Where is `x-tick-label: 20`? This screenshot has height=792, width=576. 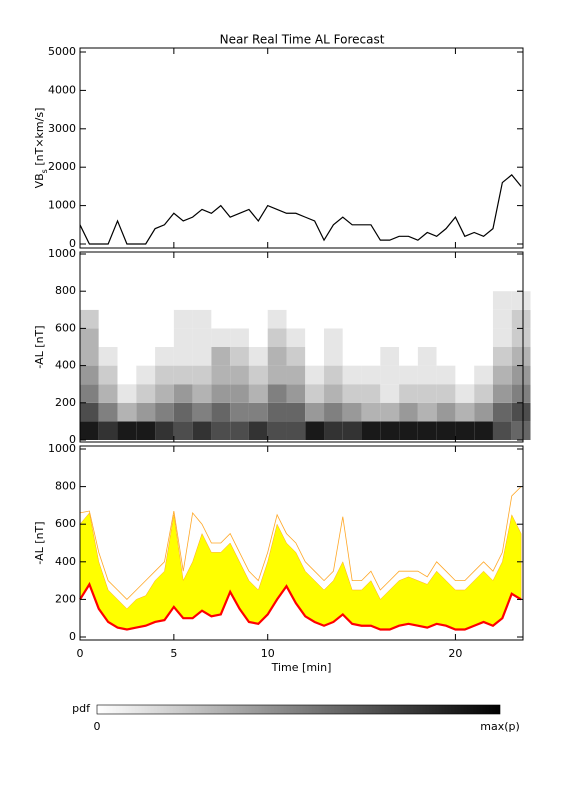 x-tick-label: 20 is located at coordinates (455, 653).